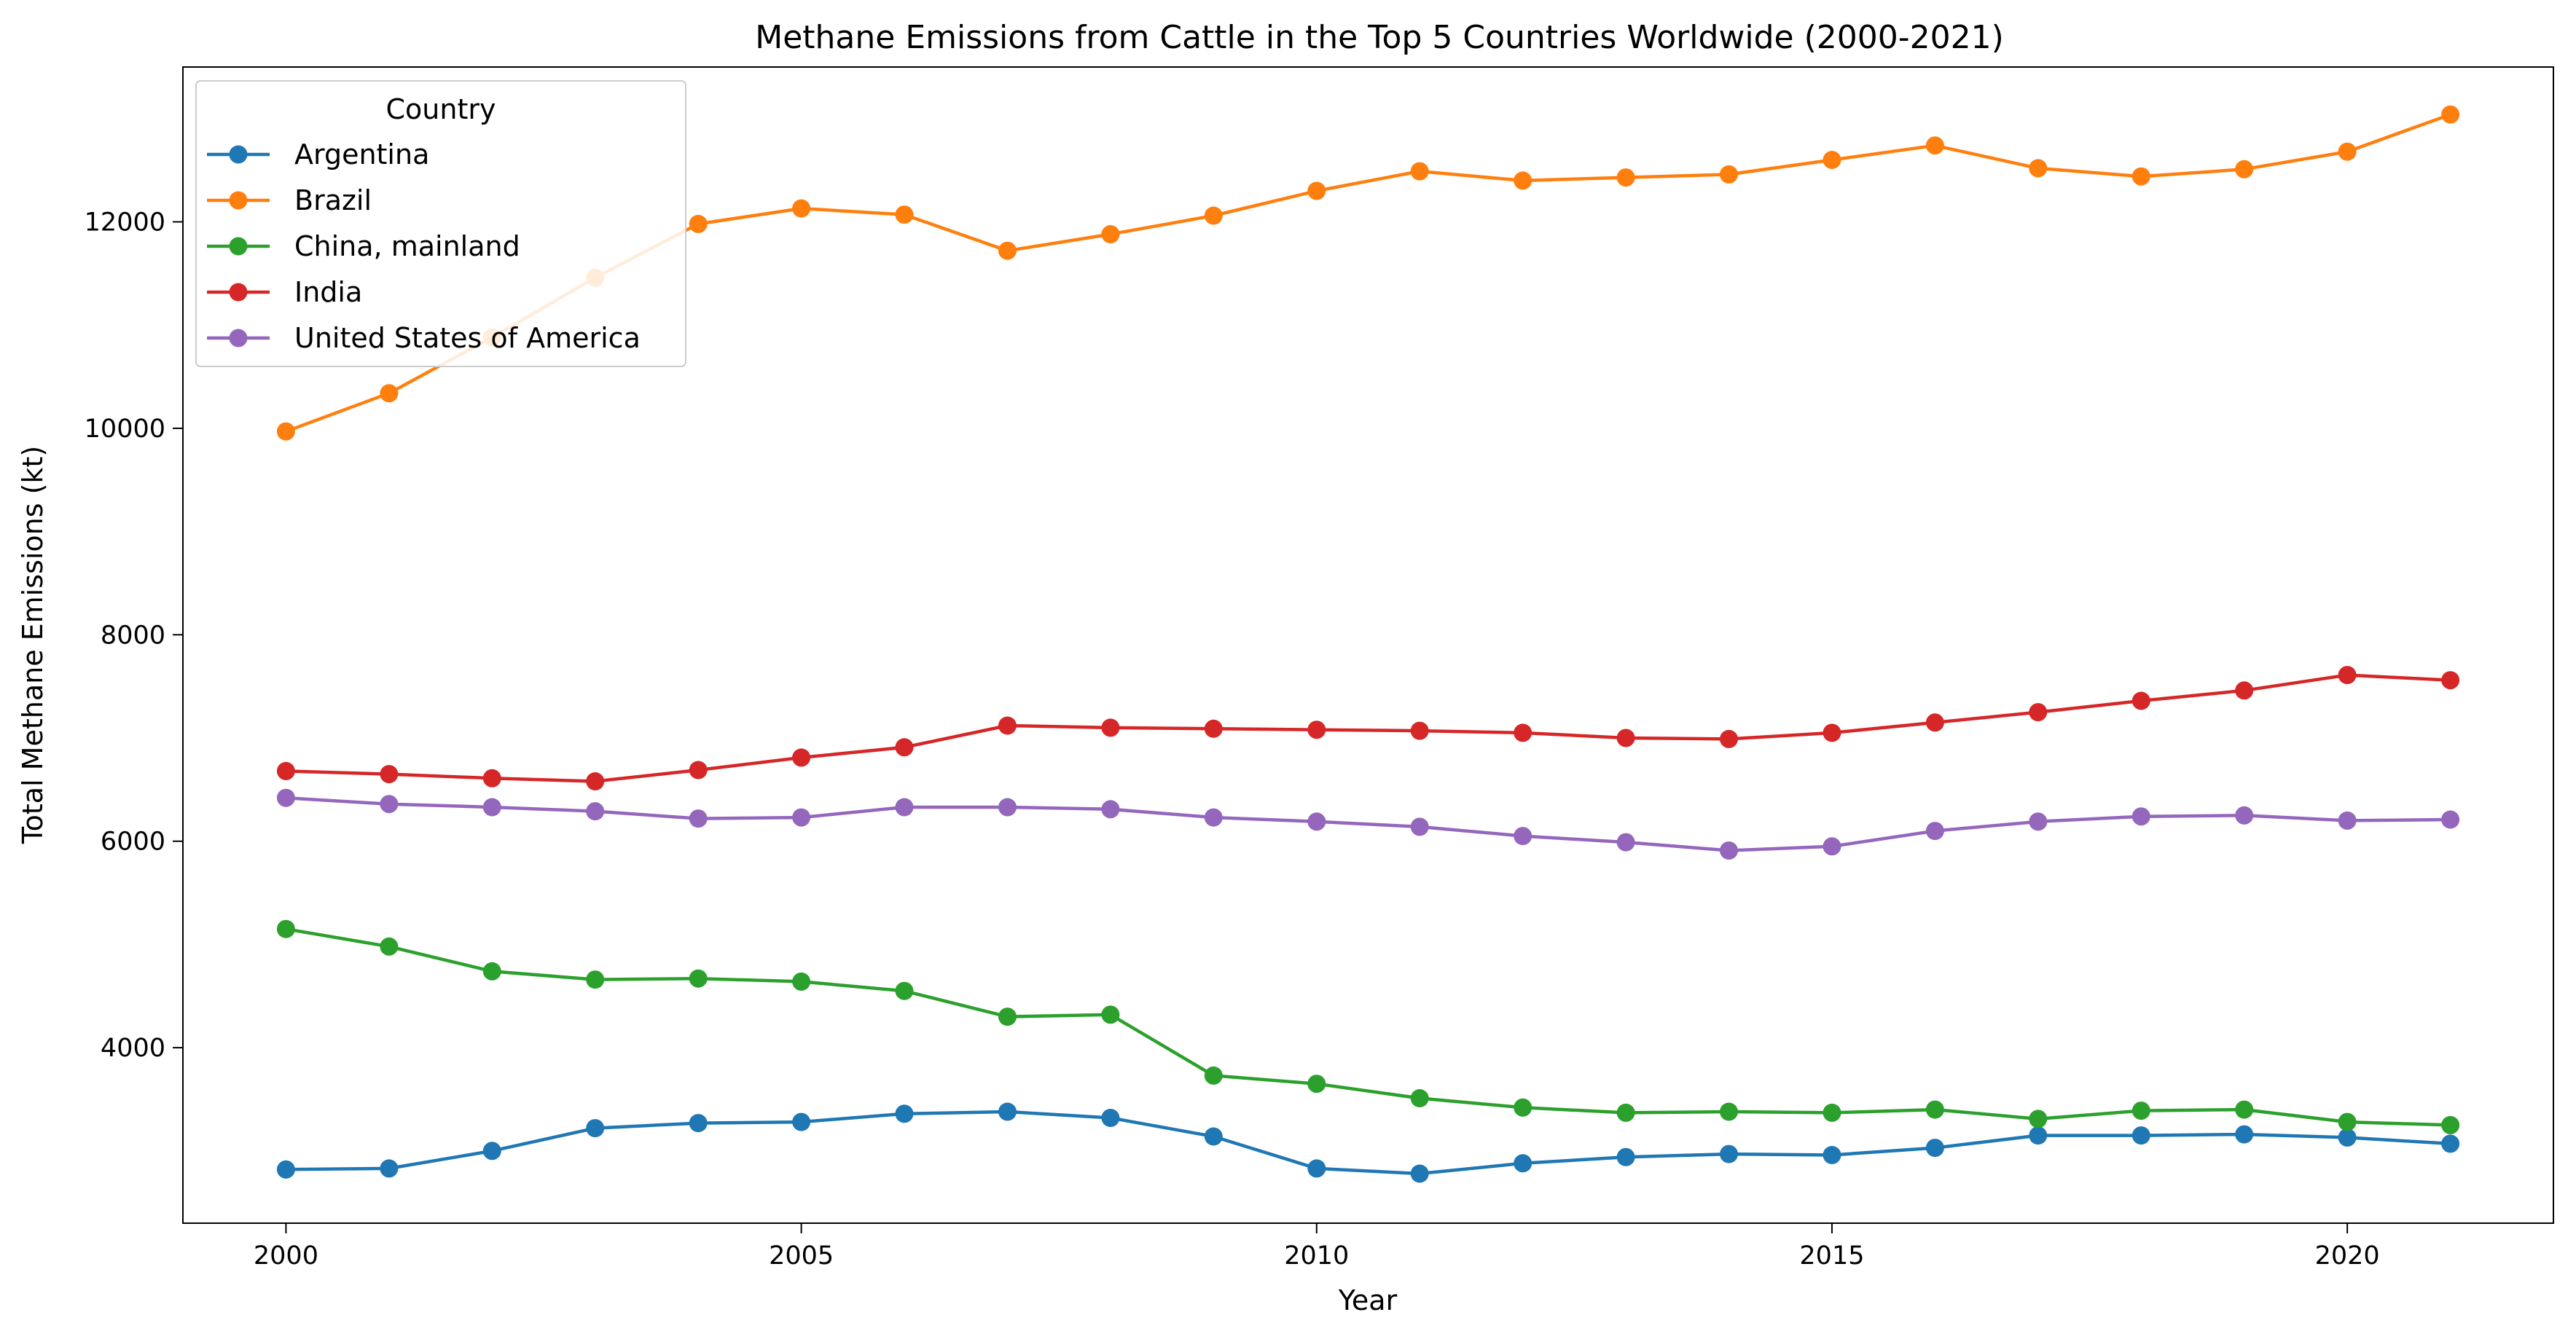  What do you see at coordinates (33, 645) in the screenshot?
I see `y-axis-label: Total Methane Emissions (kt)` at bounding box center [33, 645].